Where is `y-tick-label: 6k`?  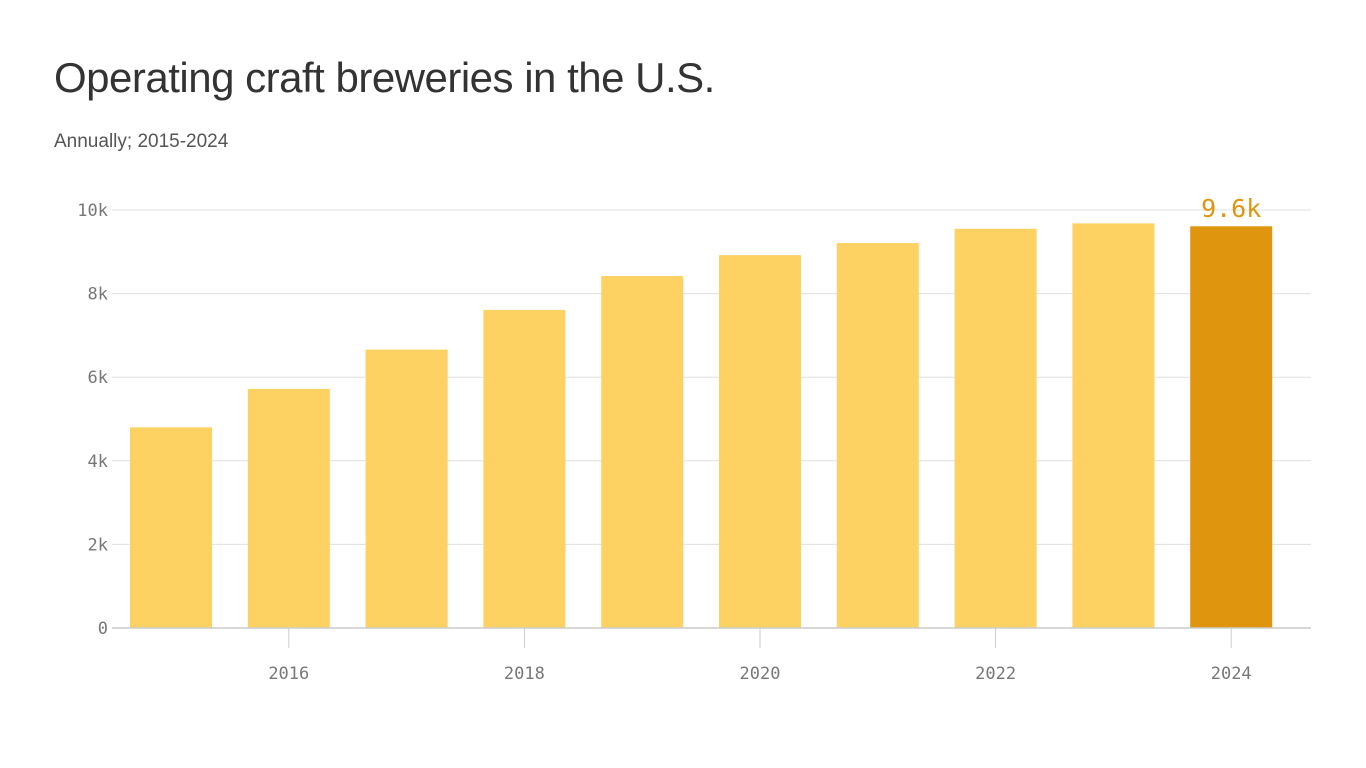 y-tick-label: 6k is located at coordinates (98, 378).